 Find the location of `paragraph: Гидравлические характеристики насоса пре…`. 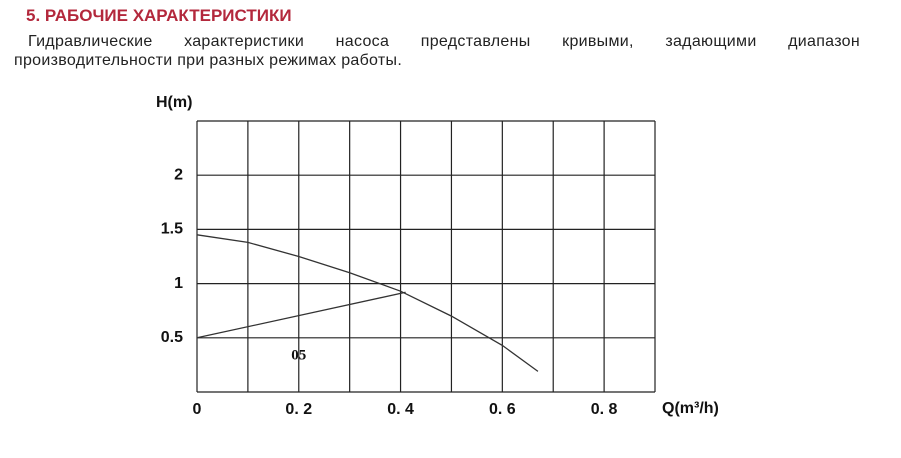

paragraph: Гидравлические характеристики насоса пре… is located at coordinates (437, 51).